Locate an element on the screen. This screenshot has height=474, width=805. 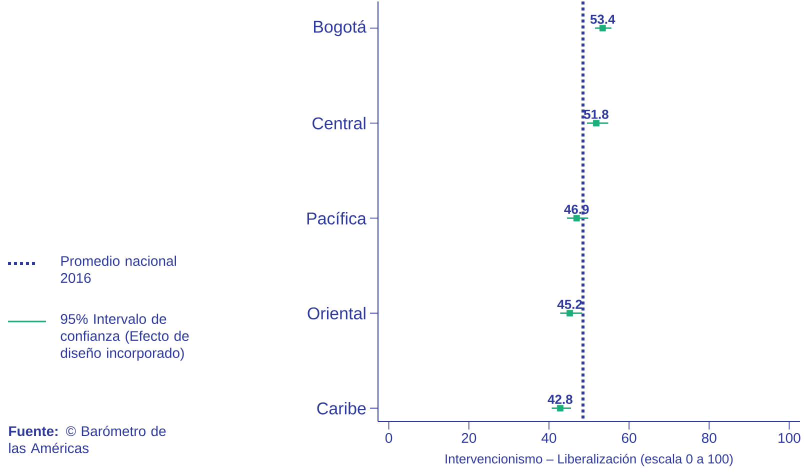
x-tick-label: 80 is located at coordinates (709, 438).